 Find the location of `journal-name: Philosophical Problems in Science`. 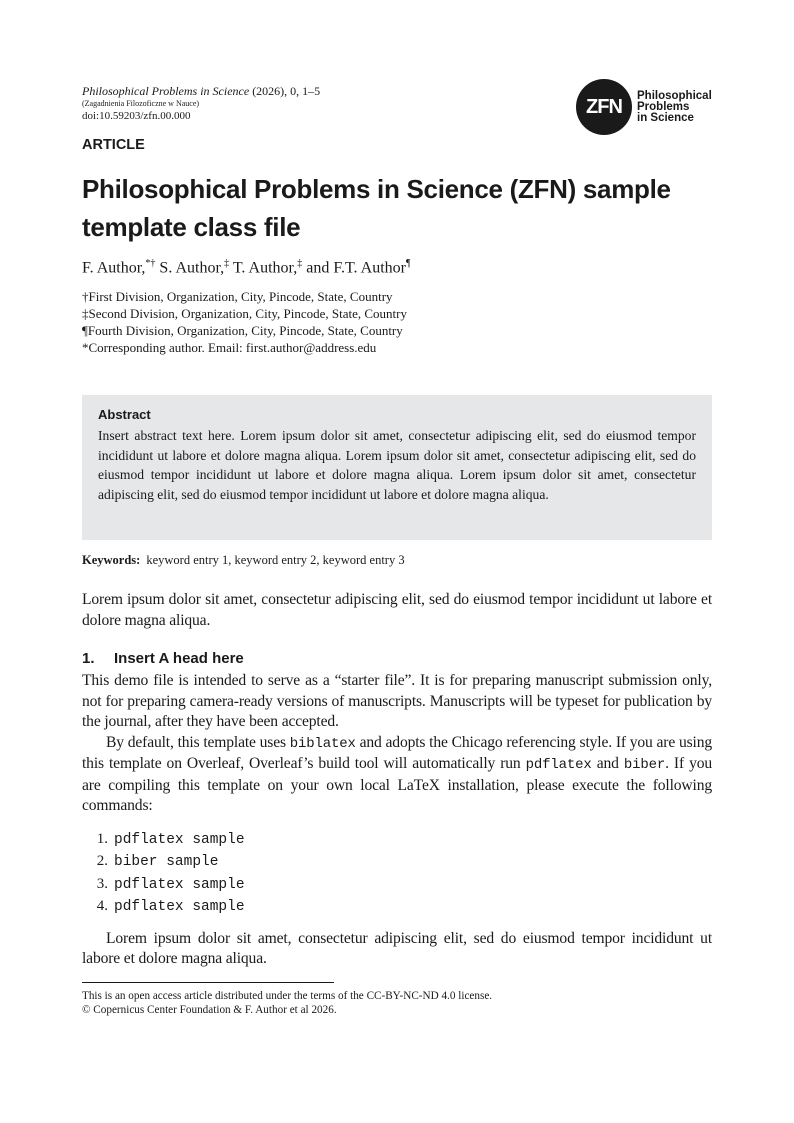

journal-name: Philosophical Problems in Science is located at coordinates (166, 91).